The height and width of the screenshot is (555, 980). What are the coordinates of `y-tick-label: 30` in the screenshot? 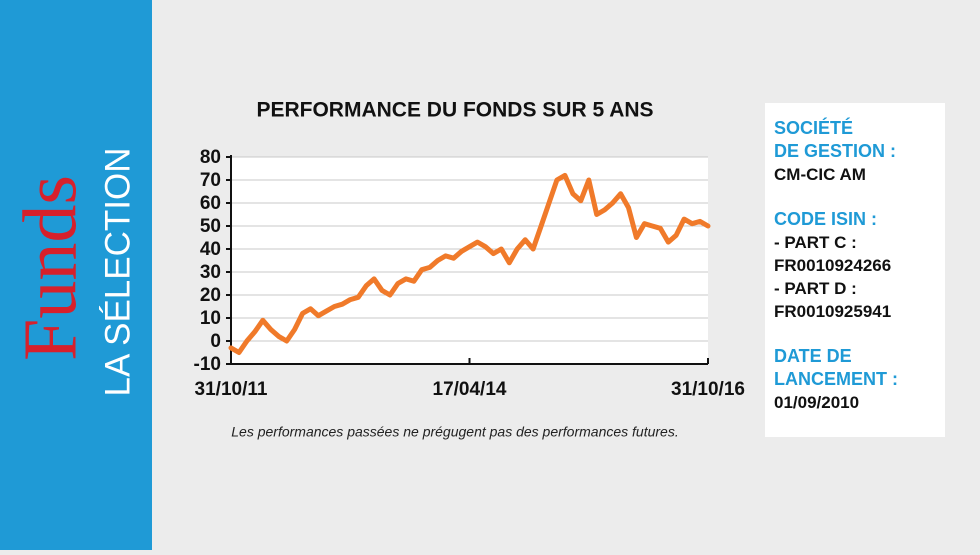 It's located at (210, 272).